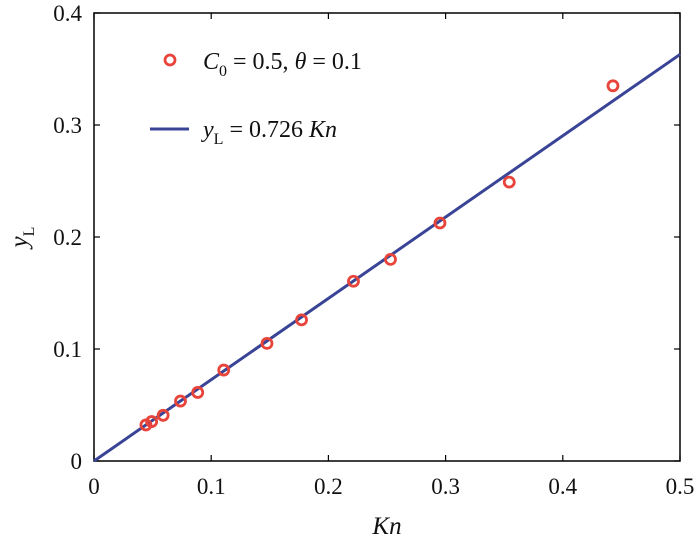 The height and width of the screenshot is (544, 700). What do you see at coordinates (334, 62) in the screenshot?
I see `legend-theta-value: = 0.1` at bounding box center [334, 62].